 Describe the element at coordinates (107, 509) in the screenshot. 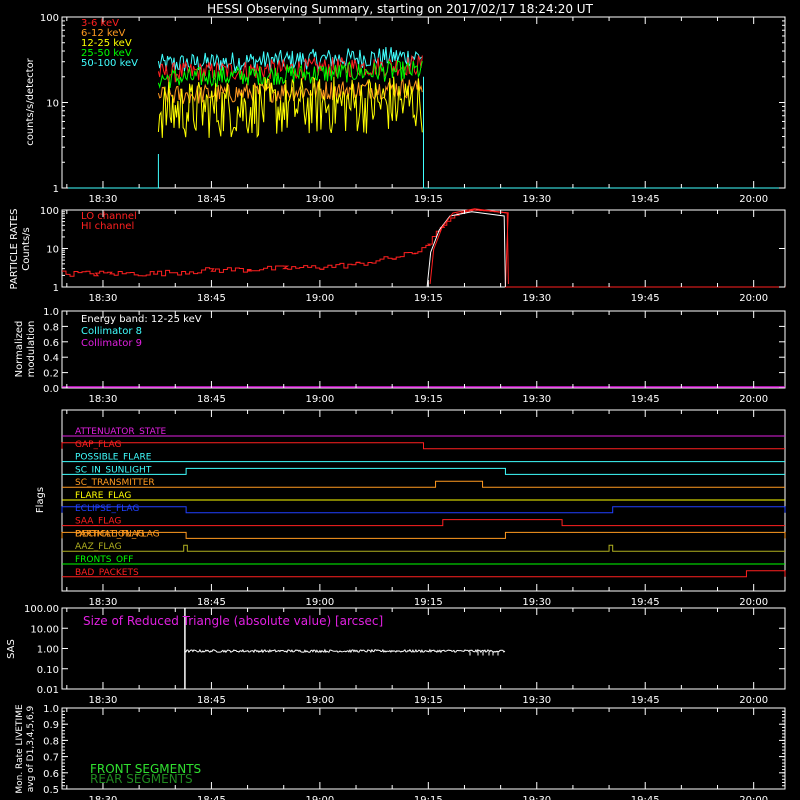

I see `flag-label-ECLIPSE_FLAG: ECLIPSE_FLAG` at that location.